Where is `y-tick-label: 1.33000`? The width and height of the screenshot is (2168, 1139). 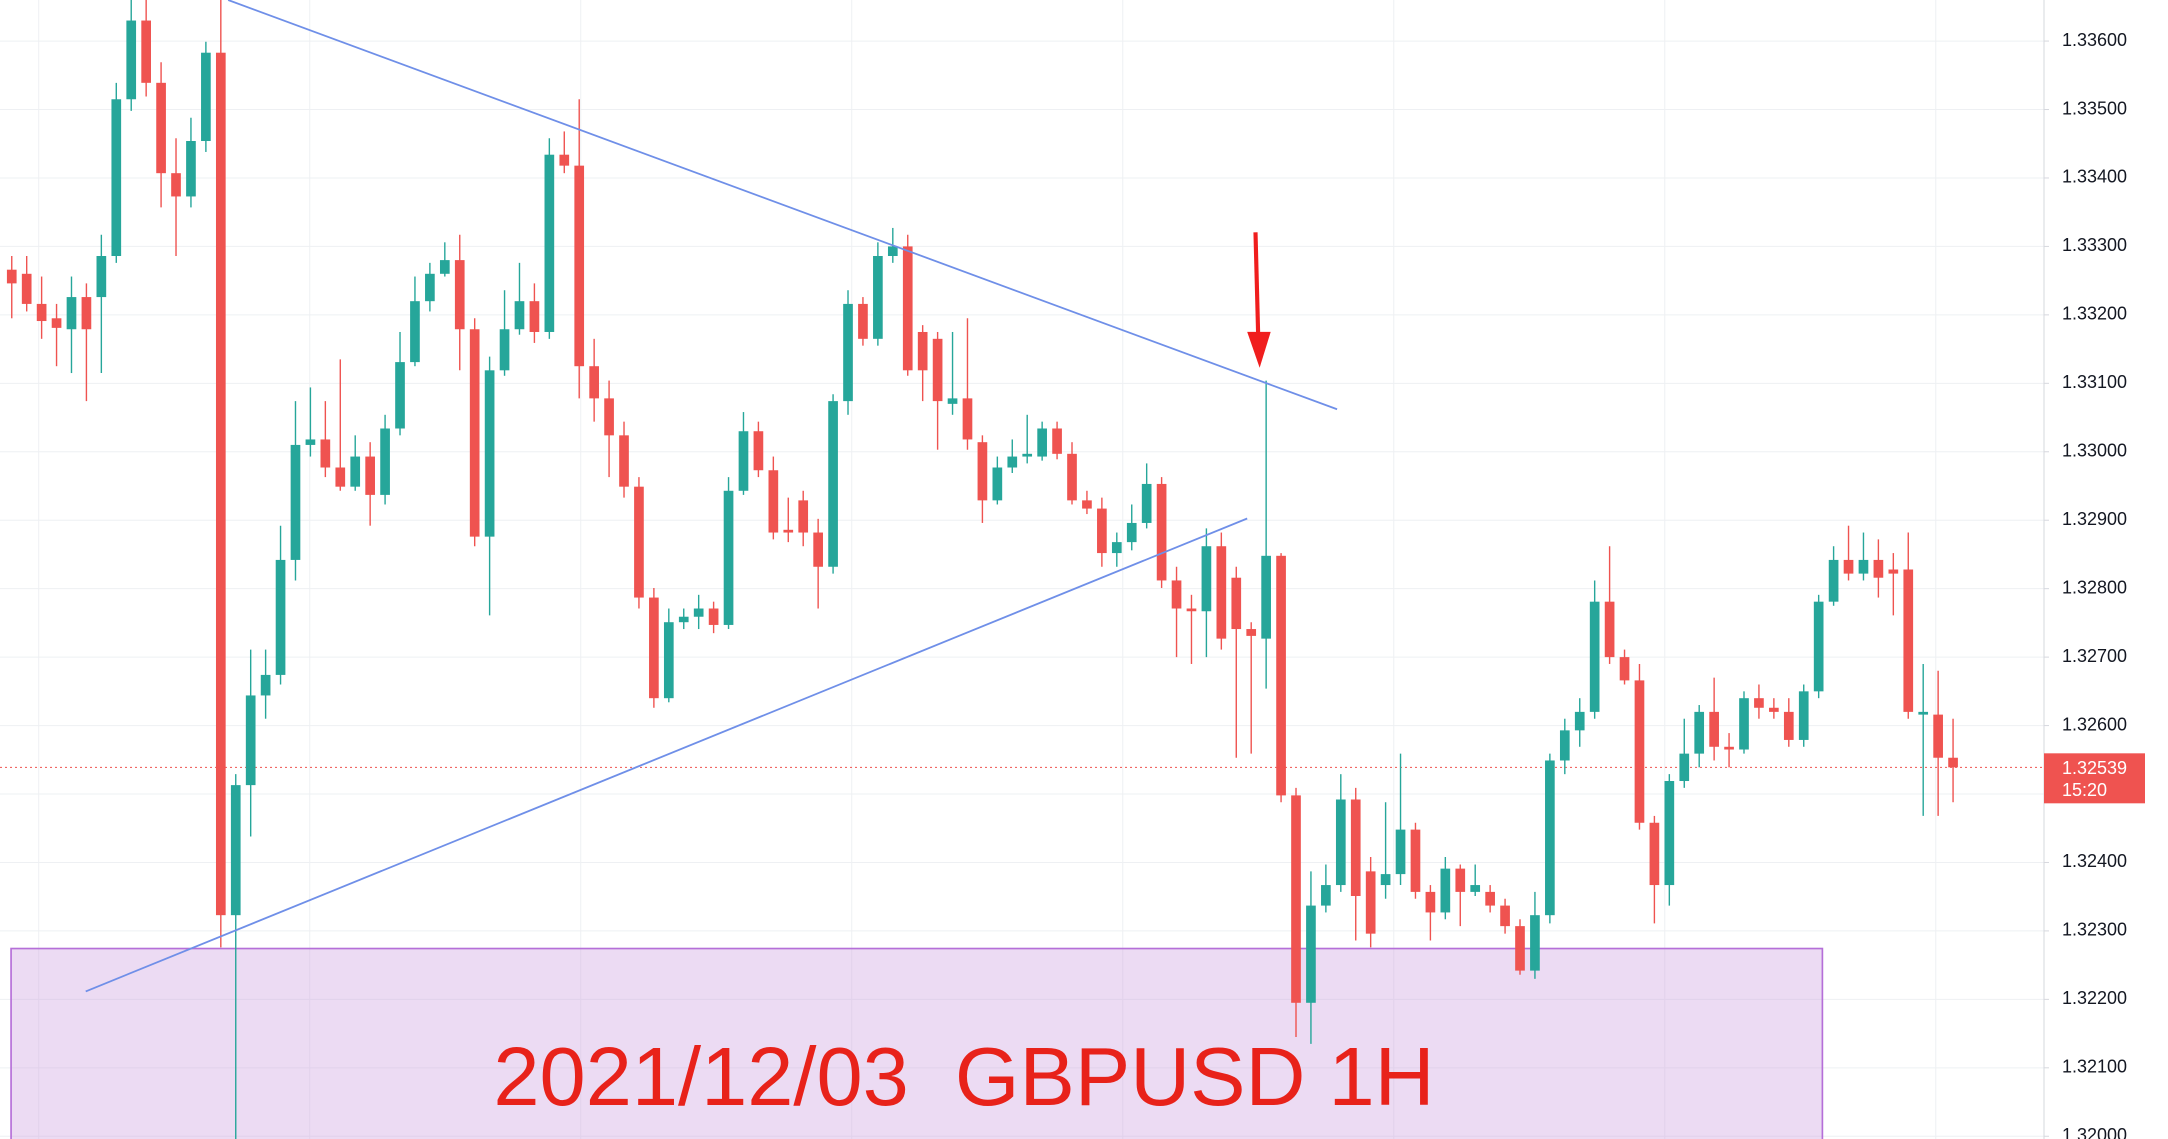 y-tick-label: 1.33000 is located at coordinates (2094, 451).